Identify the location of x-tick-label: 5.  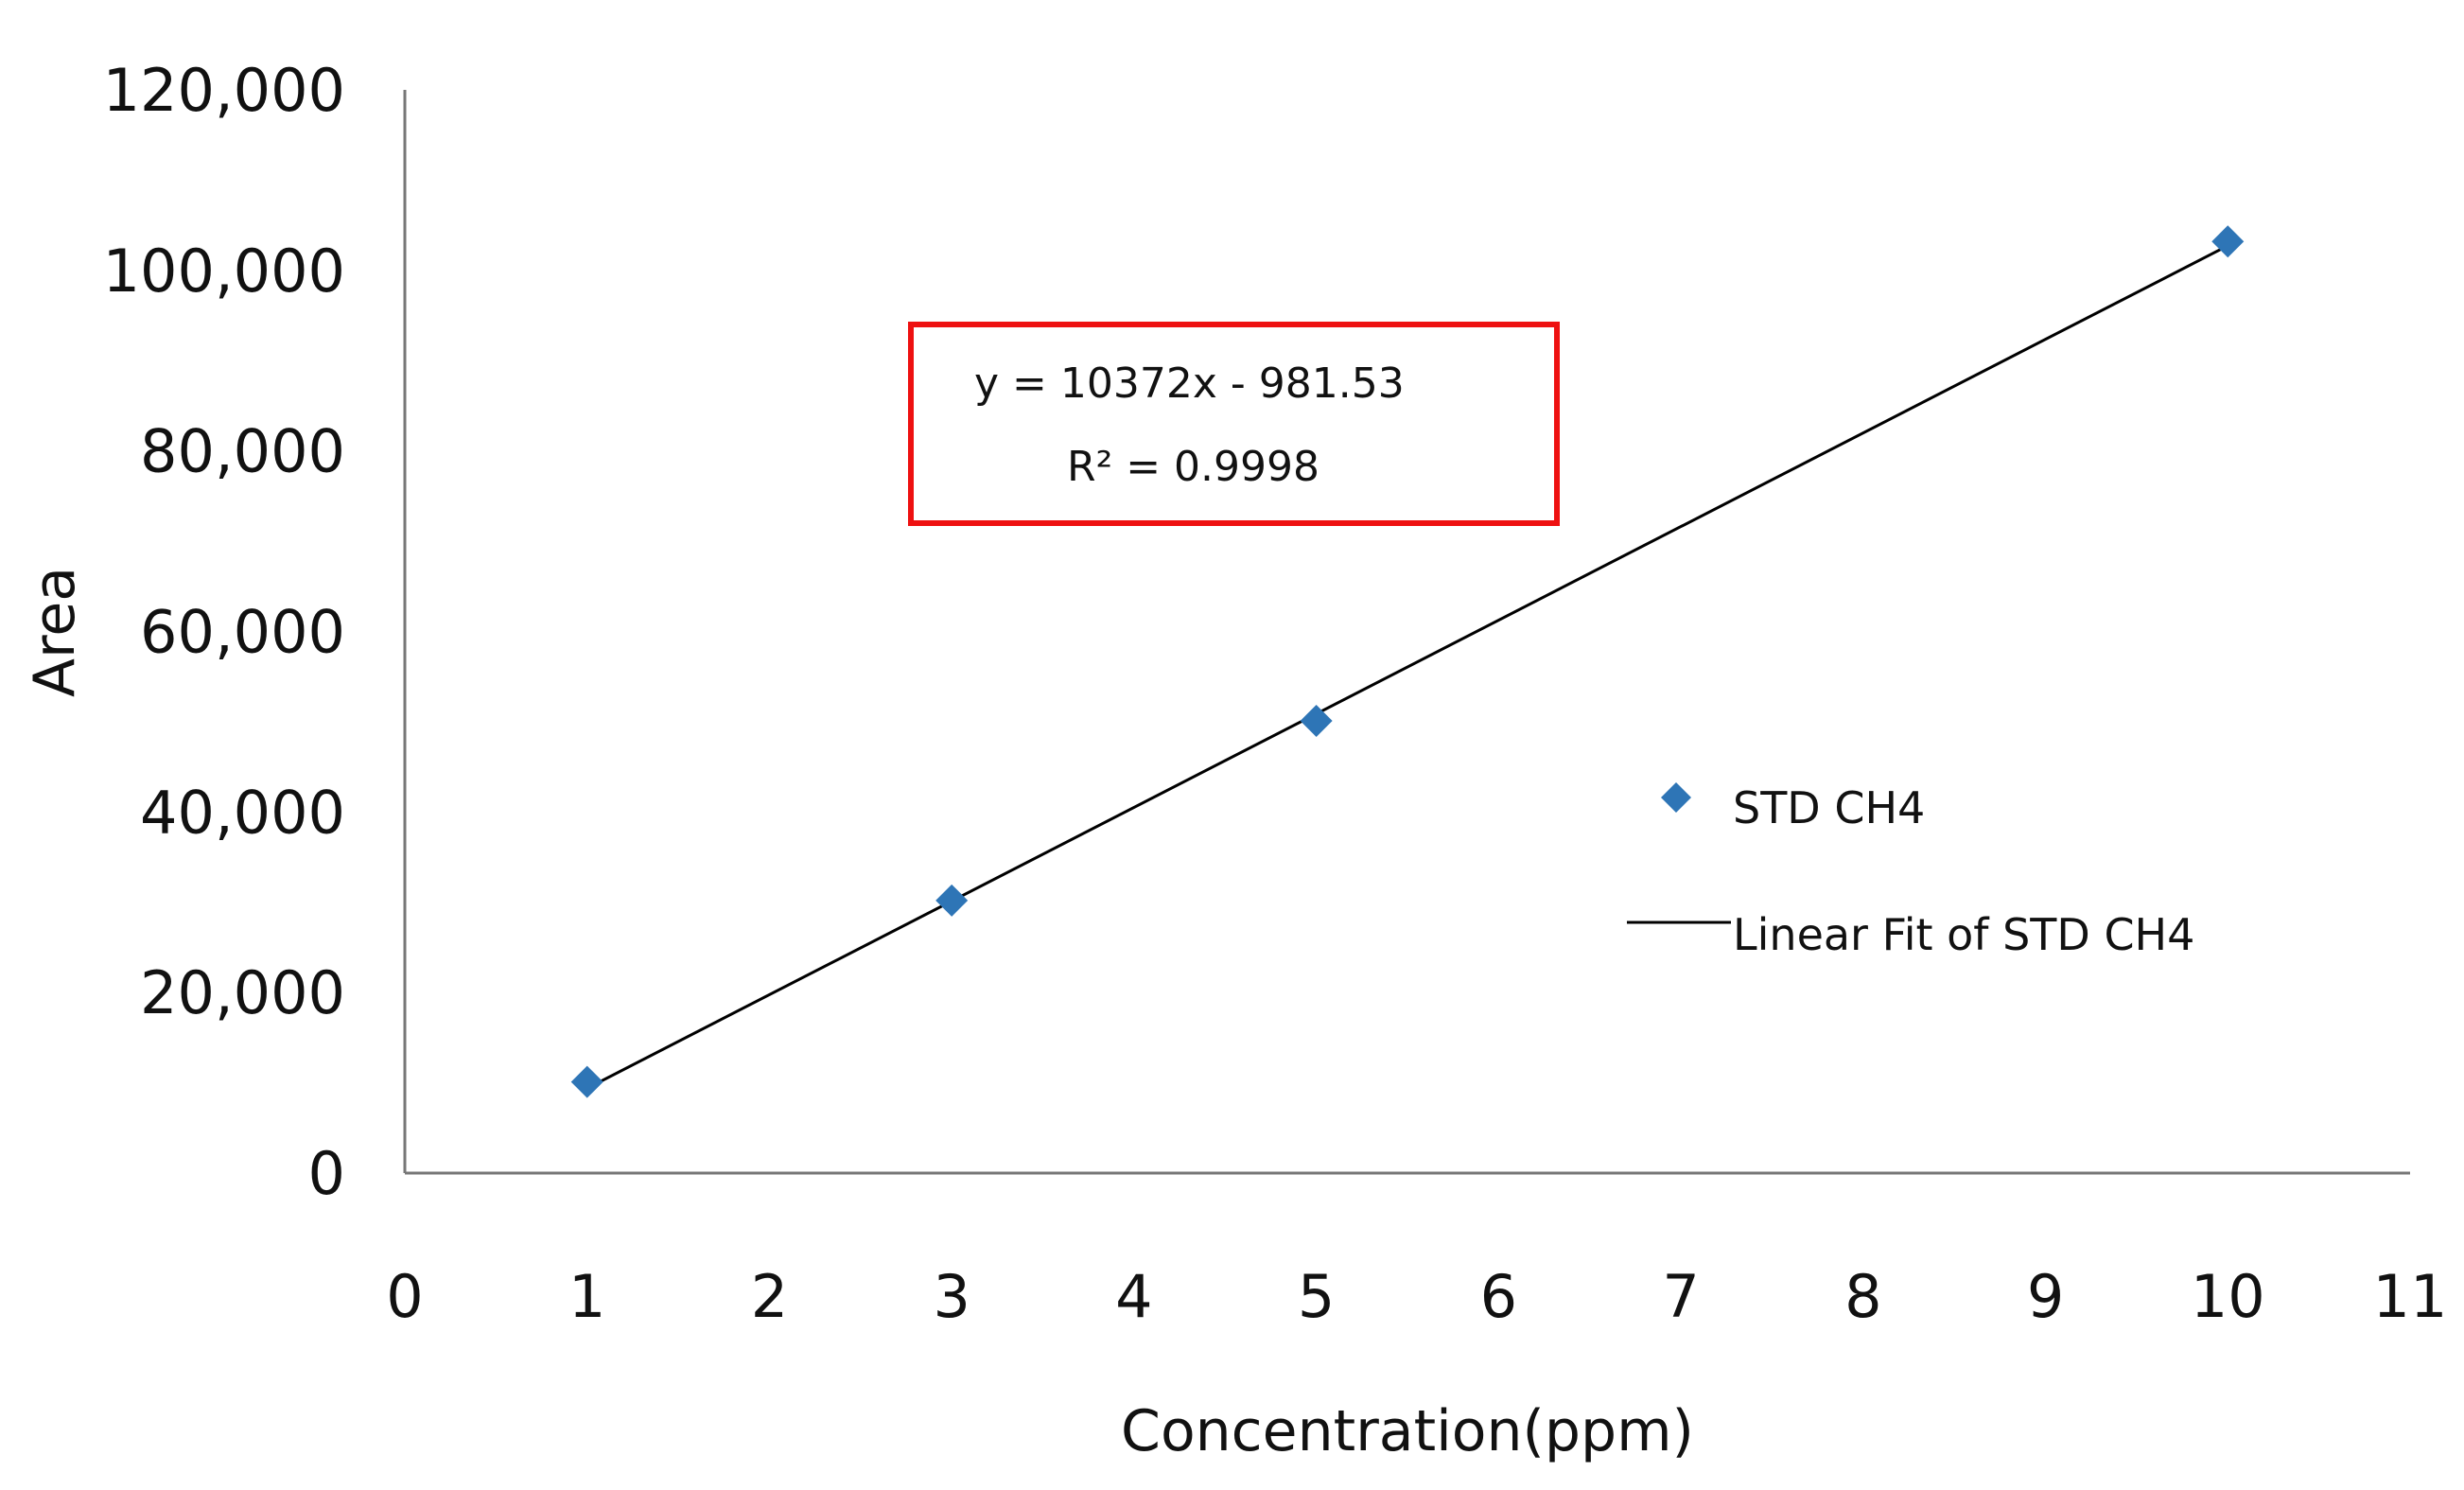
(1316, 1296).